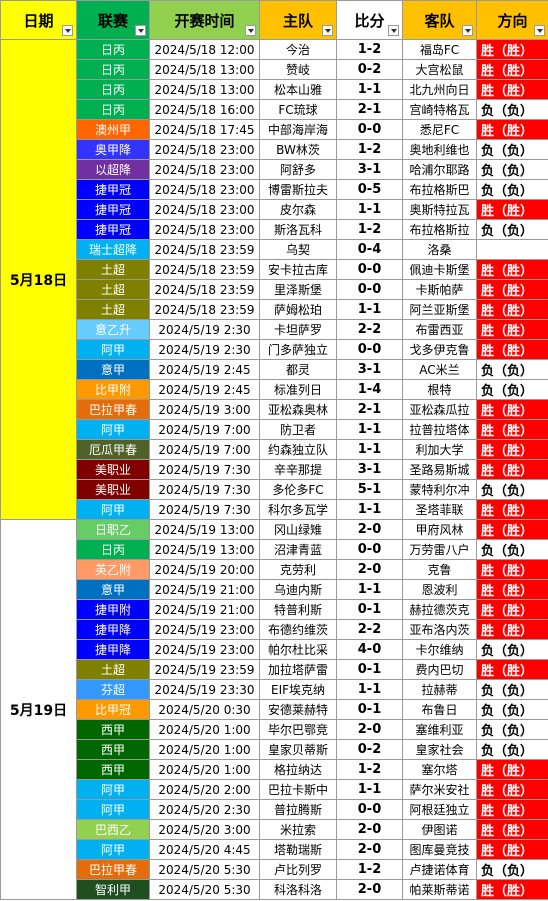  What do you see at coordinates (369, 149) in the screenshot?
I see `score-cell: 1-2` at bounding box center [369, 149].